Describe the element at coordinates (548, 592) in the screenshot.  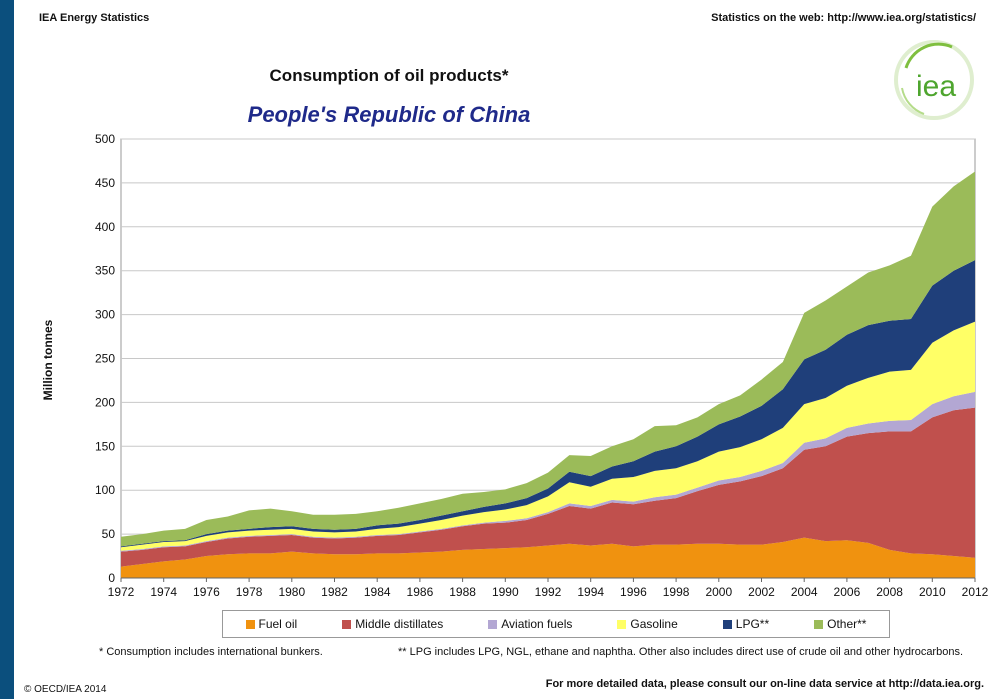
I see `x-tick-label: 1992` at that location.